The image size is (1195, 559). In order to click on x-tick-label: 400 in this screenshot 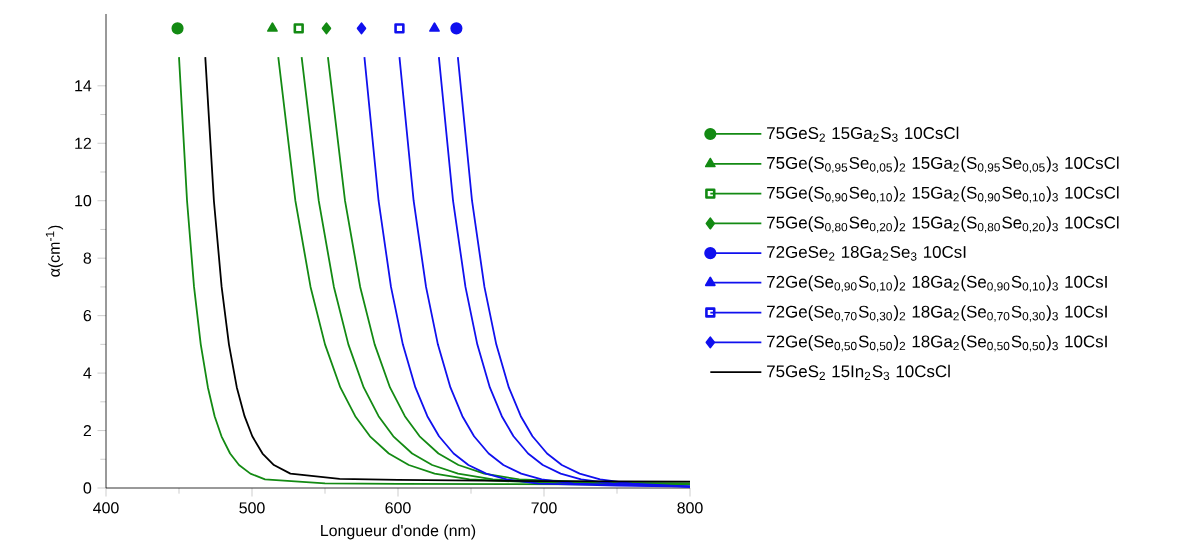, I will do `click(106, 508)`.